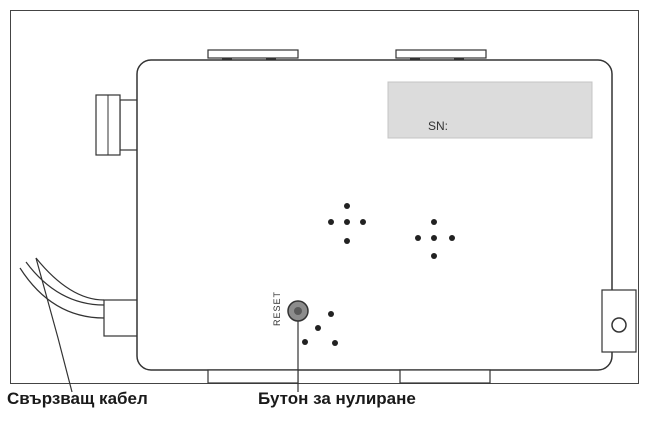 This screenshot has width=649, height=421. Describe the element at coordinates (117, 125) in the screenshot. I see `side-connector` at that location.